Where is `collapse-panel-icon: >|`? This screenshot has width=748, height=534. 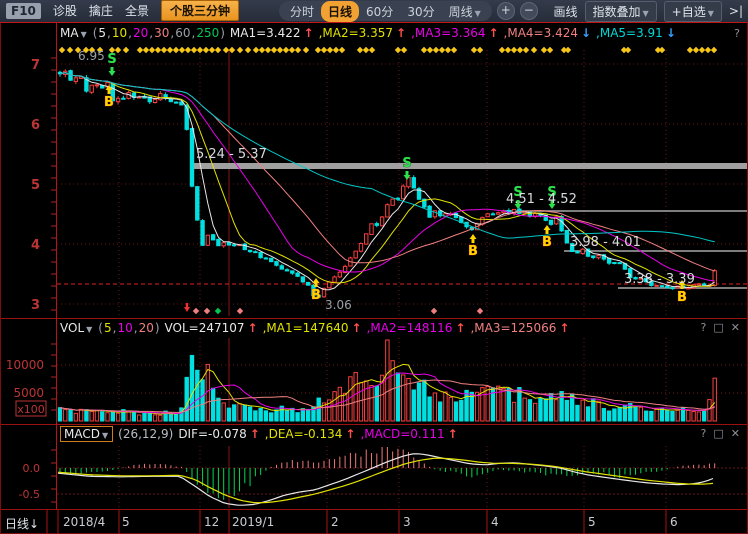 collapse-panel-icon: >| is located at coordinates (735, 11).